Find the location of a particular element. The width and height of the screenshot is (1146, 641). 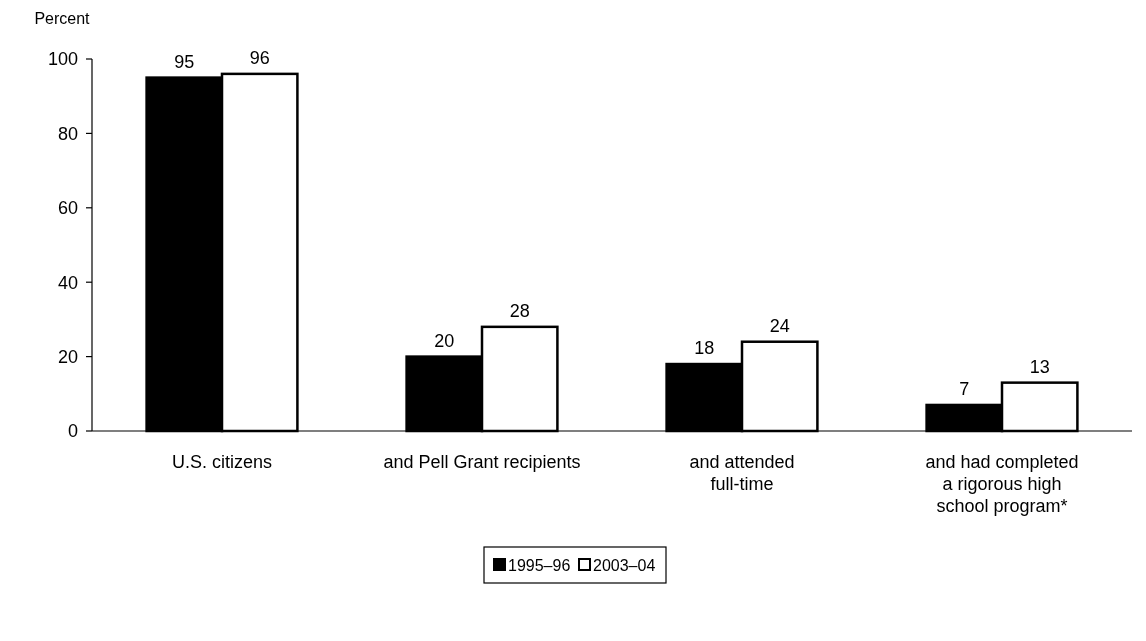

data-label: 28 is located at coordinates (519, 310).